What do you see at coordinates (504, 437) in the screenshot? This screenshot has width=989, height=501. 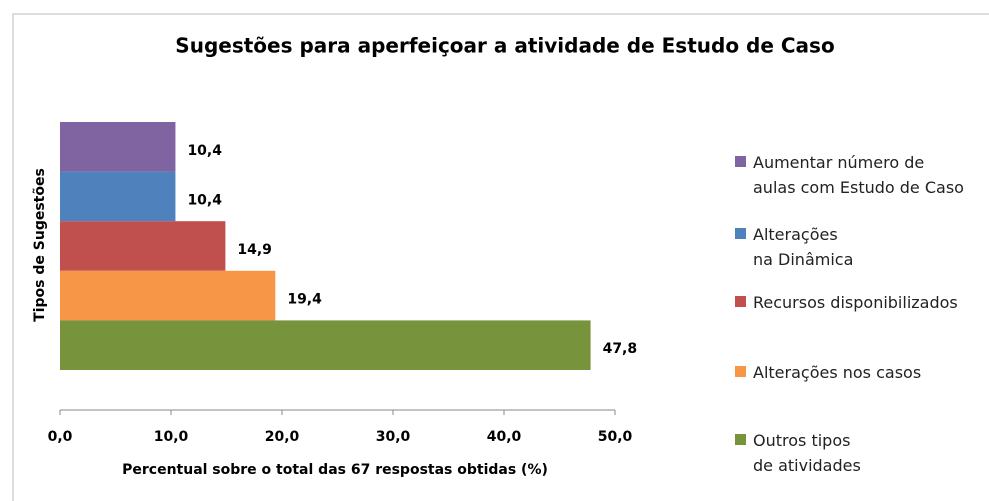 I see `x-tick-label: 40,0` at bounding box center [504, 437].